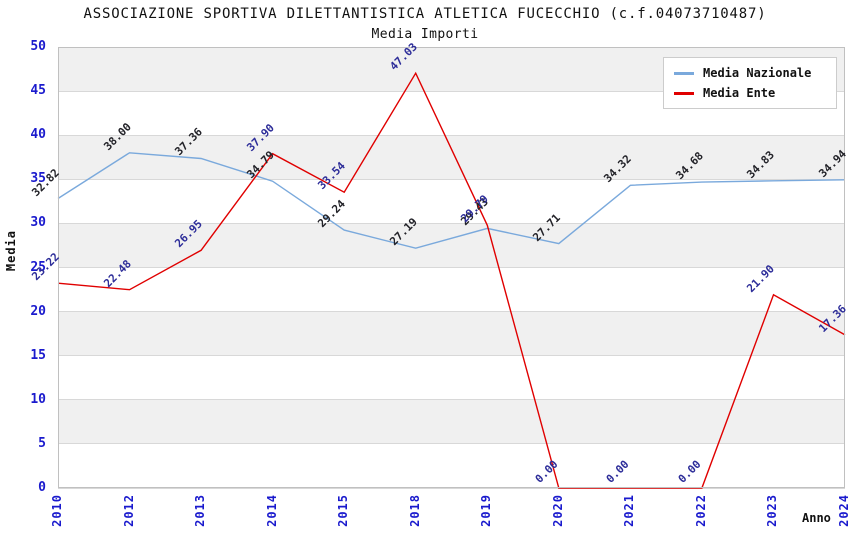 The image size is (850, 550). I want to click on y-tick-label: 20, so click(38, 311).